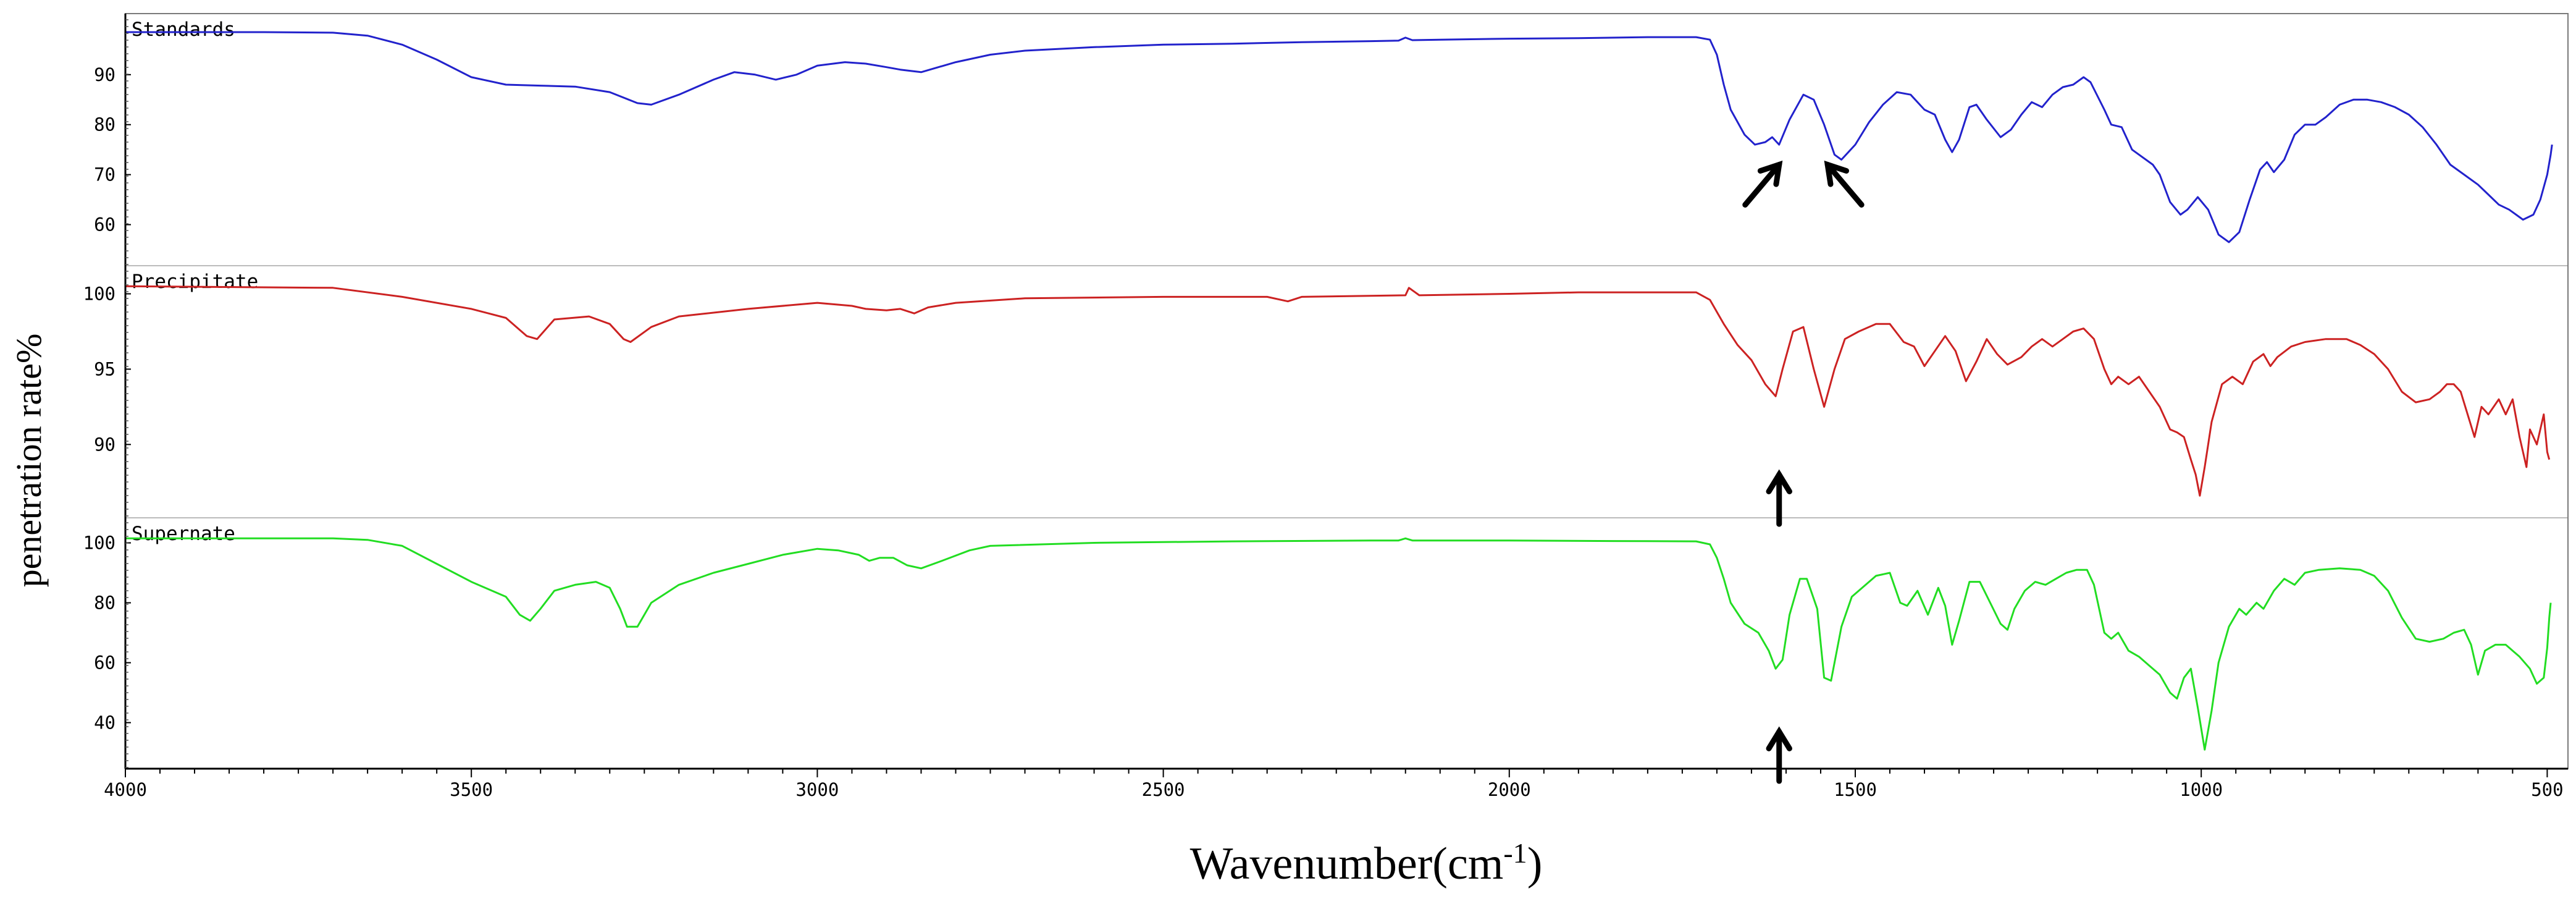 The image size is (2576, 904). Describe the element at coordinates (1515, 853) in the screenshot. I see `x-axis-title-superscript: -1` at that location.